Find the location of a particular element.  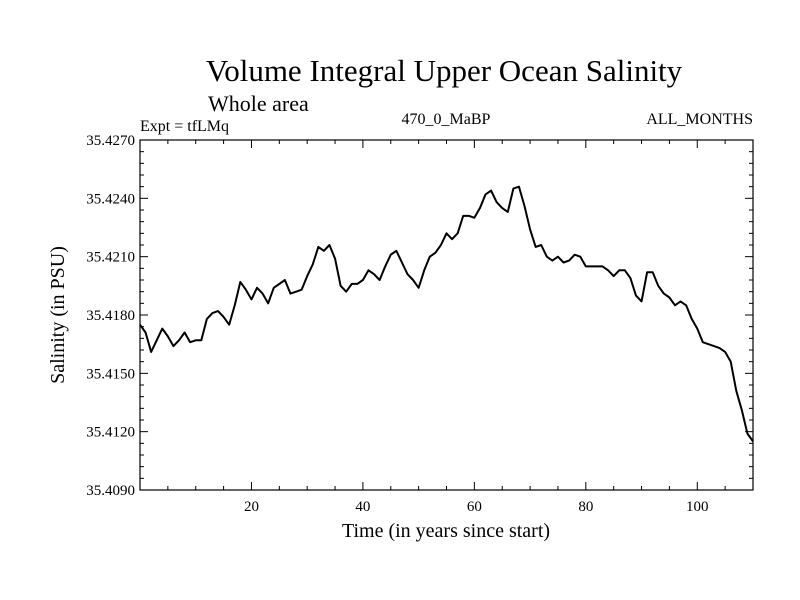

chart-title: Volume Integral Upper Ocean Salinity is located at coordinates (444, 70).